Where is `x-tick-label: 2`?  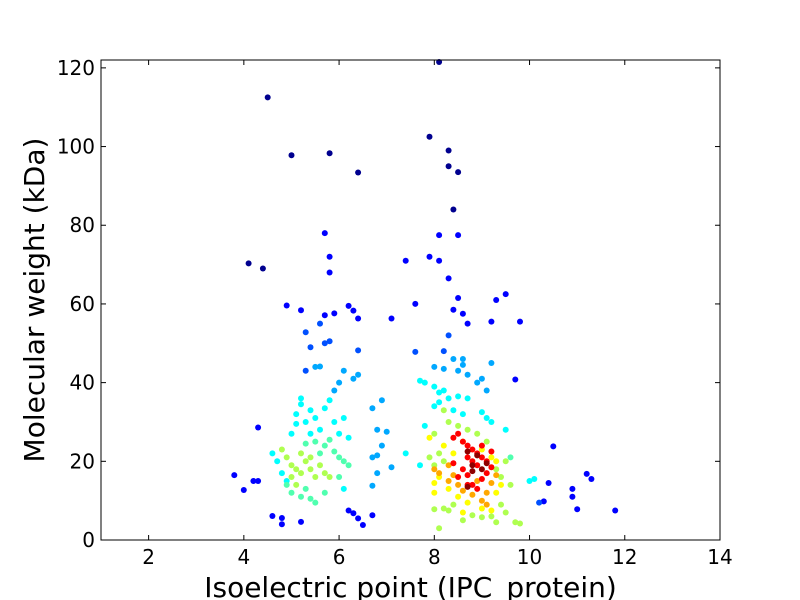
x-tick-label: 2 is located at coordinates (148, 557).